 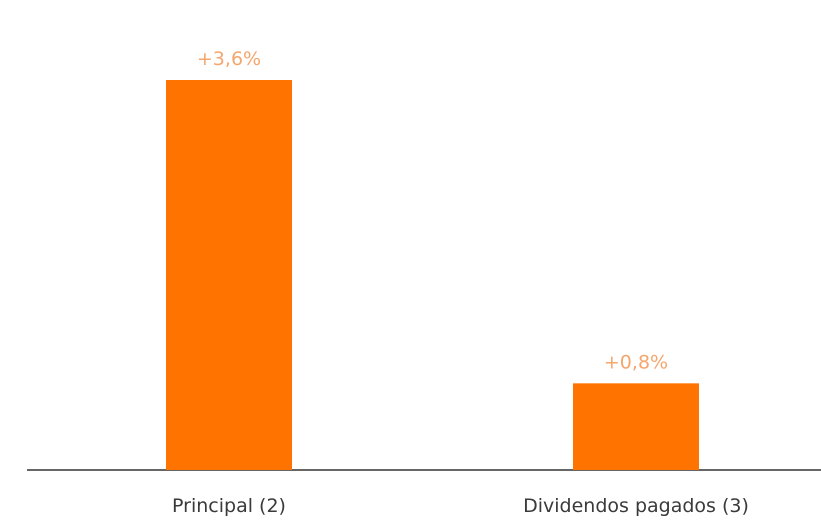 I want to click on chart-title-clip, so click(x=410, y=5).